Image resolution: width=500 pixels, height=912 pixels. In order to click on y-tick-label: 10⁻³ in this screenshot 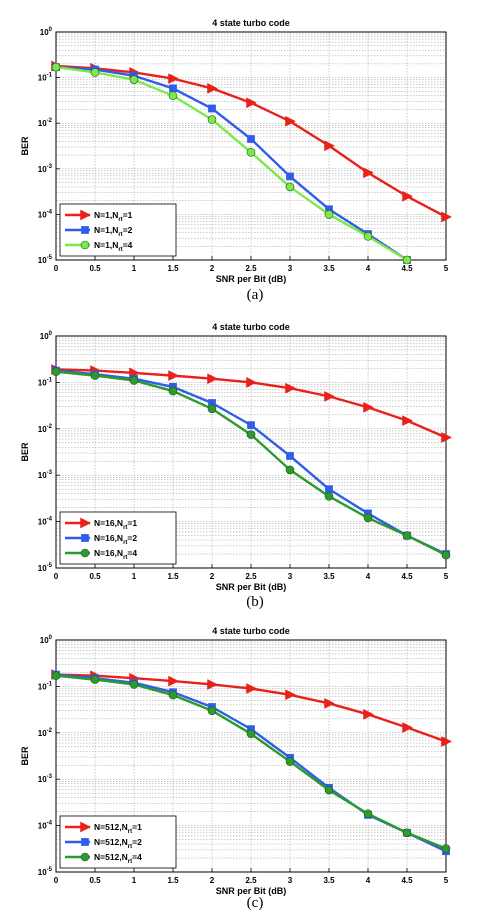, I will do `click(45, 169)`.